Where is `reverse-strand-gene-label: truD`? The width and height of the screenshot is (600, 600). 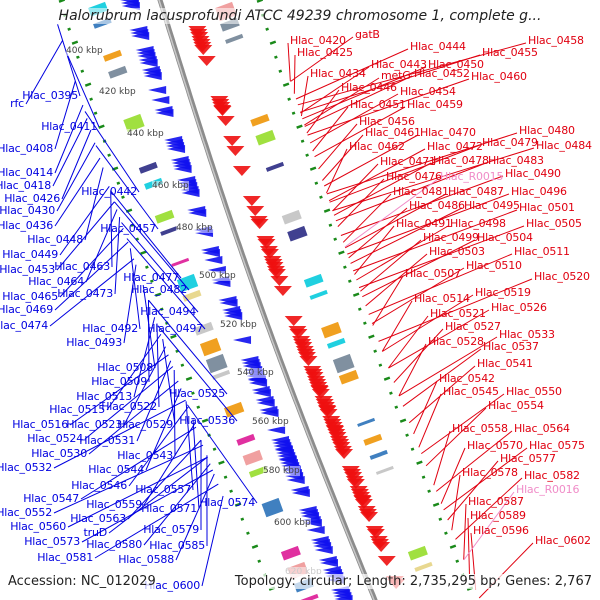
reverse-strand-gene-label: truD is located at coordinates (95, 532).